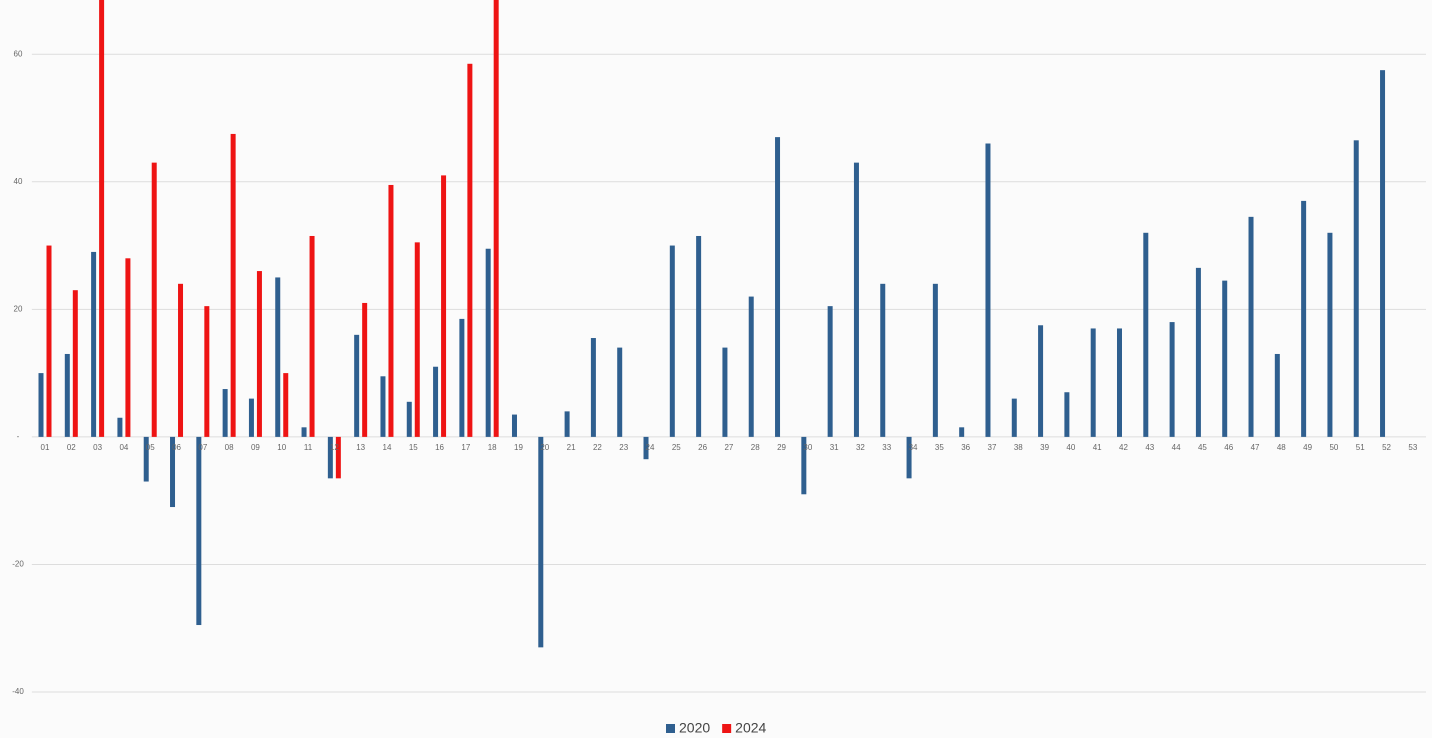 The image size is (1432, 738). I want to click on x-tick-label: 35, so click(939, 447).